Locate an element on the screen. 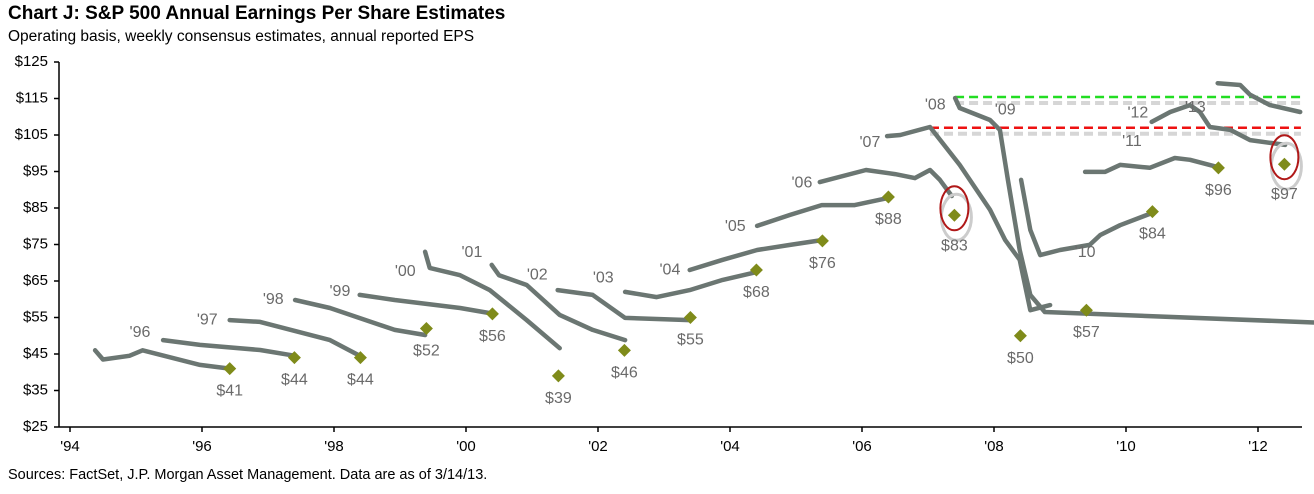  reported-eps-label: $39 is located at coordinates (558, 398).